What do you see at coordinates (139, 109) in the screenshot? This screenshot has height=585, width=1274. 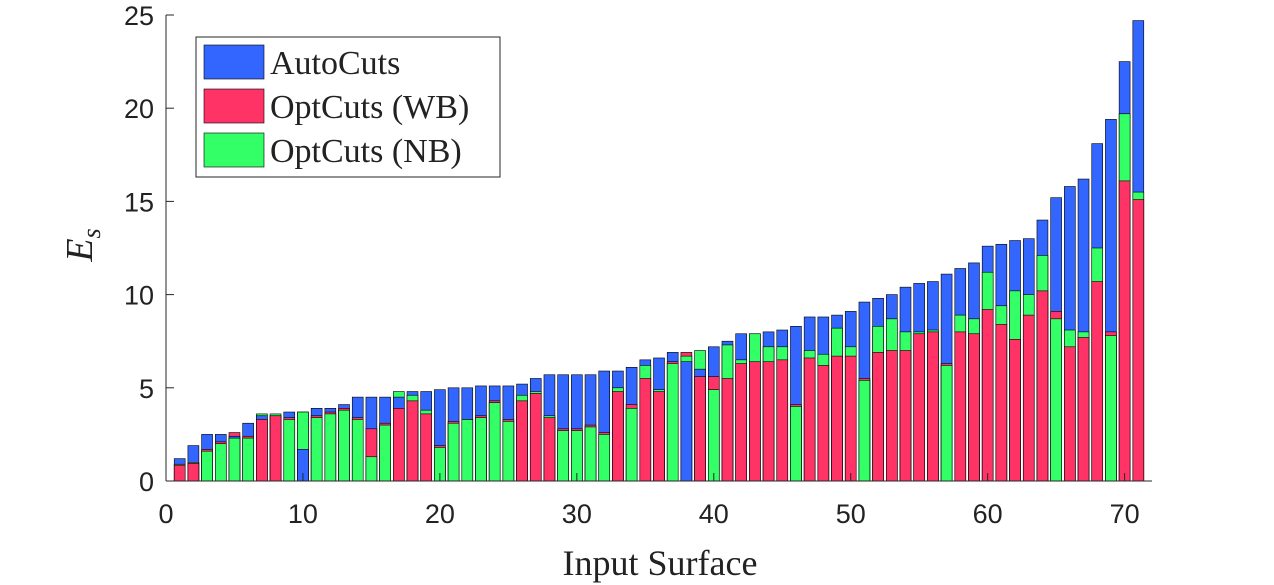 I see `y-tick-label: 20` at bounding box center [139, 109].